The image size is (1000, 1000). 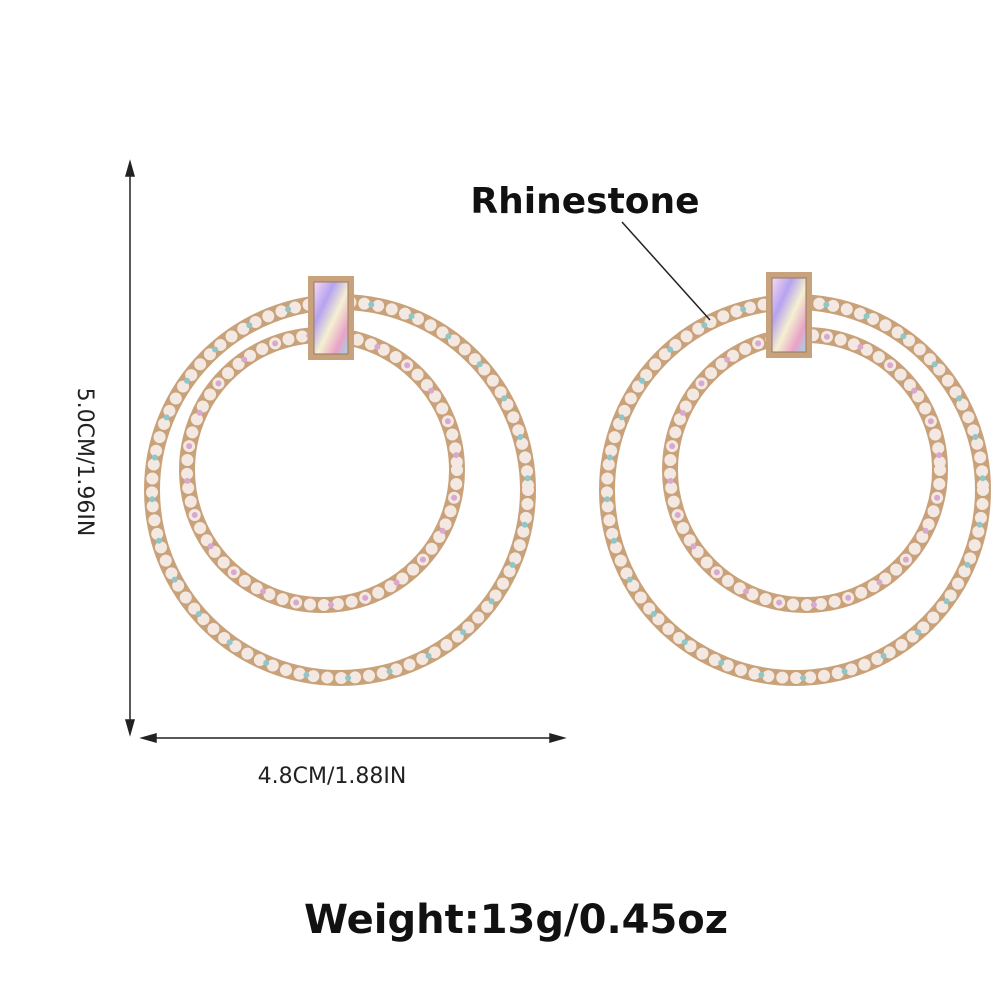 What do you see at coordinates (353, 738) in the screenshot?
I see `width-arrow` at bounding box center [353, 738].